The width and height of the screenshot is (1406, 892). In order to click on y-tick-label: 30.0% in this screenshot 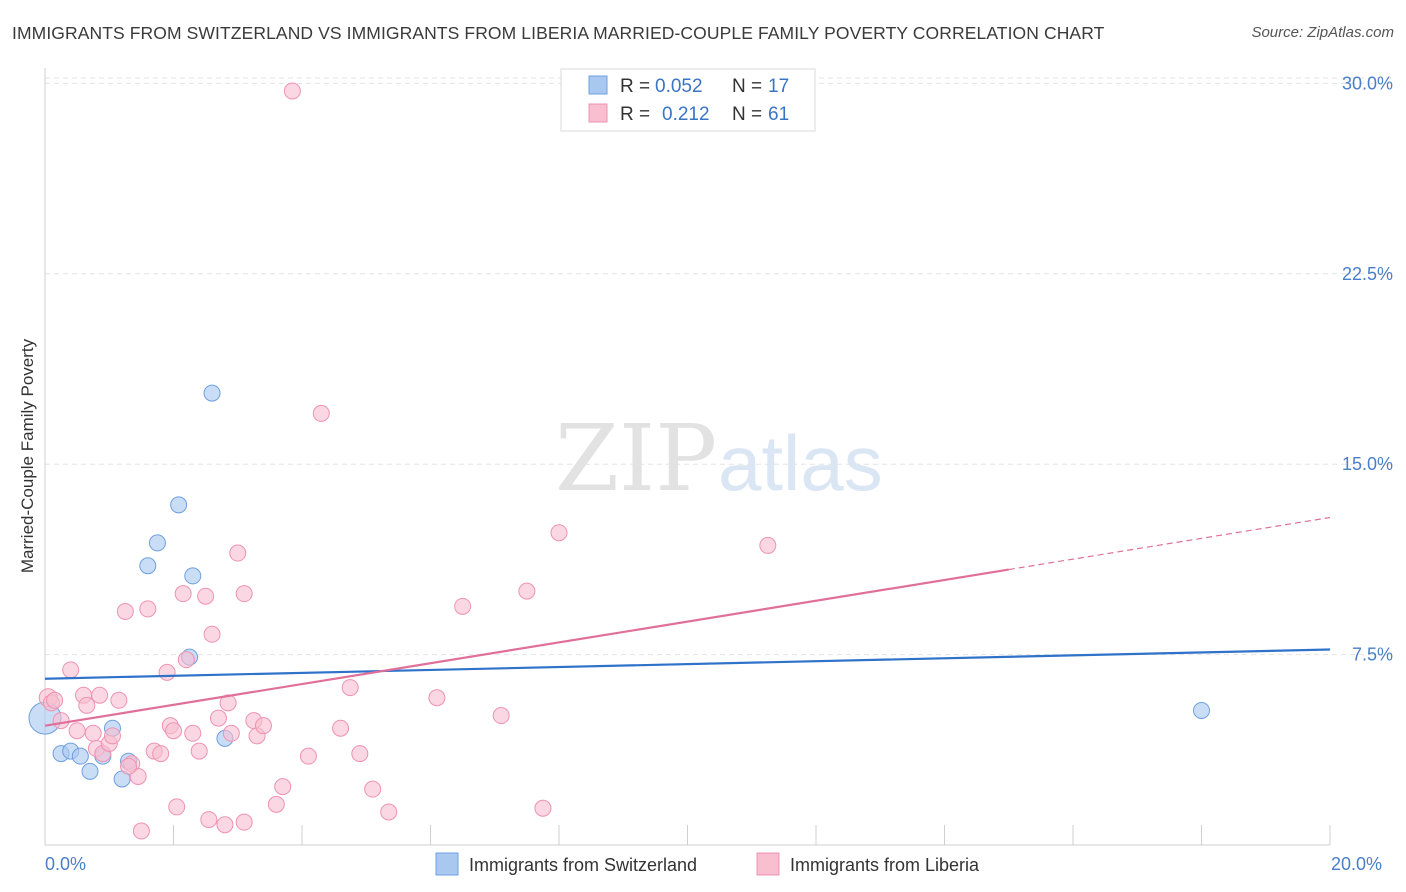, I will do `click(1367, 83)`.